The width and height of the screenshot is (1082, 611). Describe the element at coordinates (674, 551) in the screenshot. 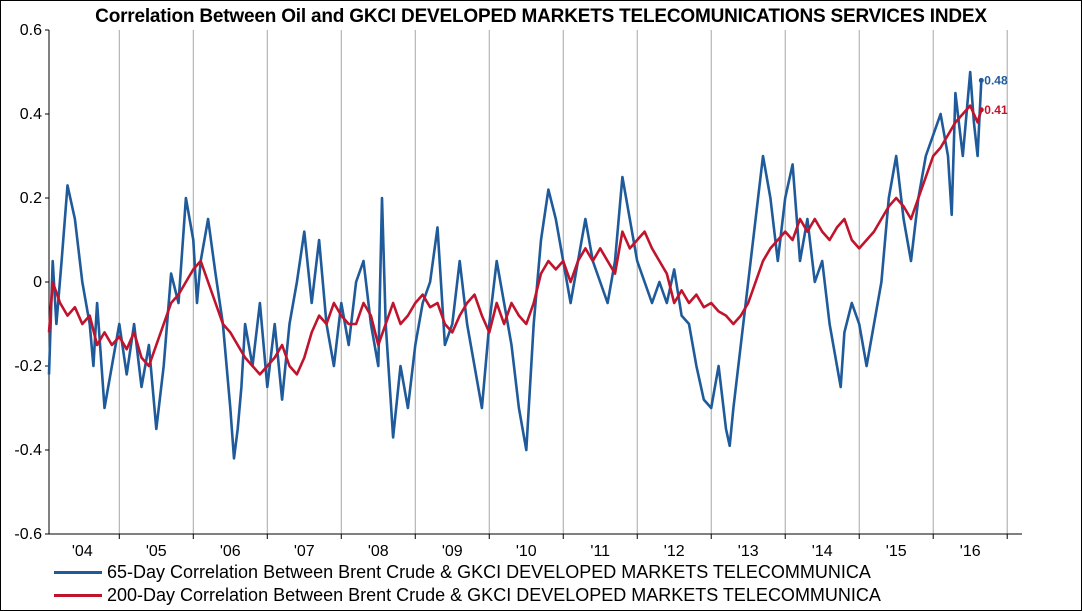

I see `x-tick-label: '12` at that location.